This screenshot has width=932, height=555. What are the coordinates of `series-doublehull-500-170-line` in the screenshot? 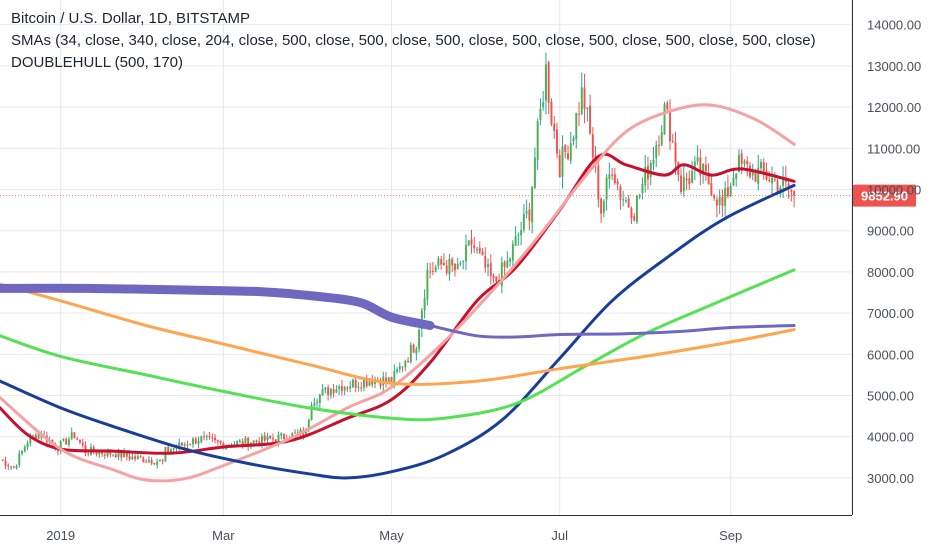 It's located at (612, 331).